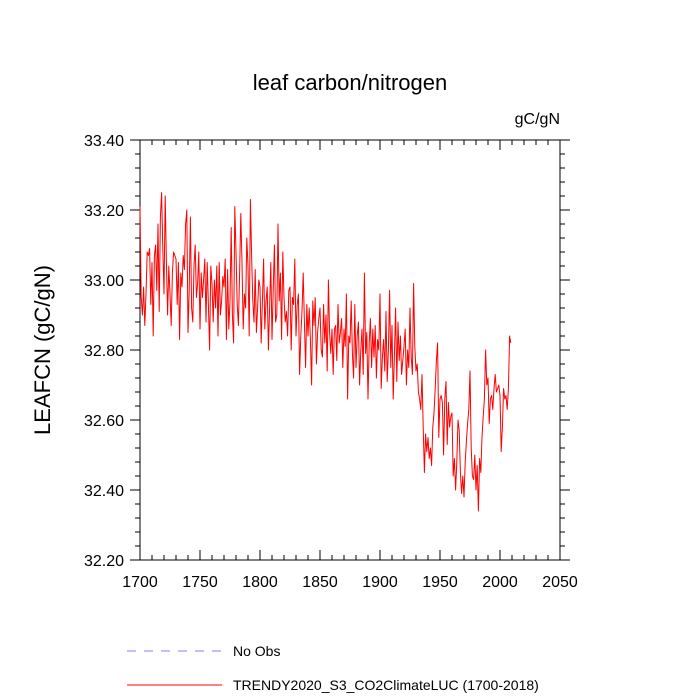 This screenshot has height=700, width=700. I want to click on y-tick-label: 33.20, so click(104, 211).